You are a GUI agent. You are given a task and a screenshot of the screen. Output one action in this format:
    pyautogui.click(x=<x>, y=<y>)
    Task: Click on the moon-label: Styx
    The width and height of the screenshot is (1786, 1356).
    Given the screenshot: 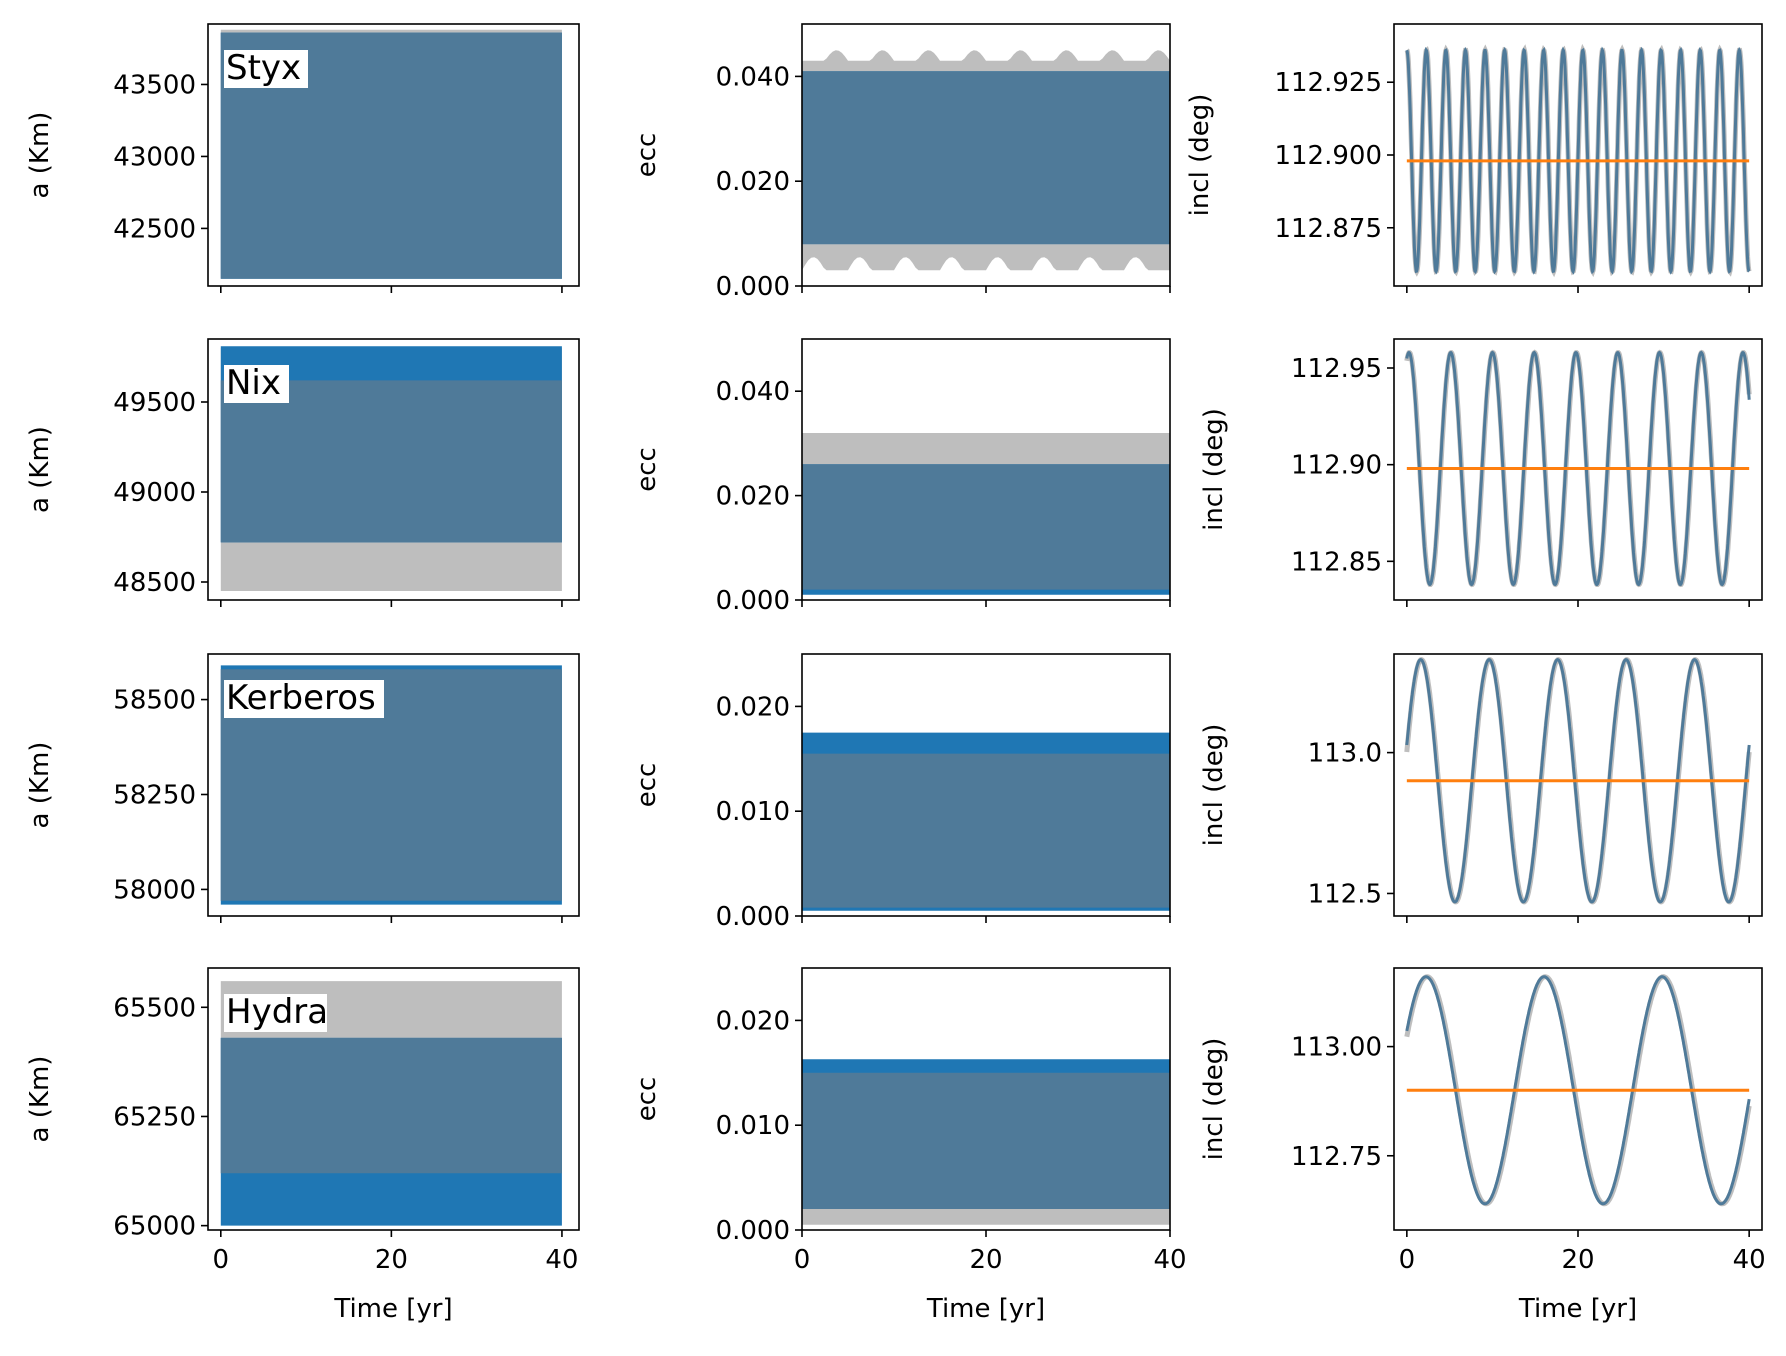 What is the action you would take?
    pyautogui.click(x=266, y=68)
    